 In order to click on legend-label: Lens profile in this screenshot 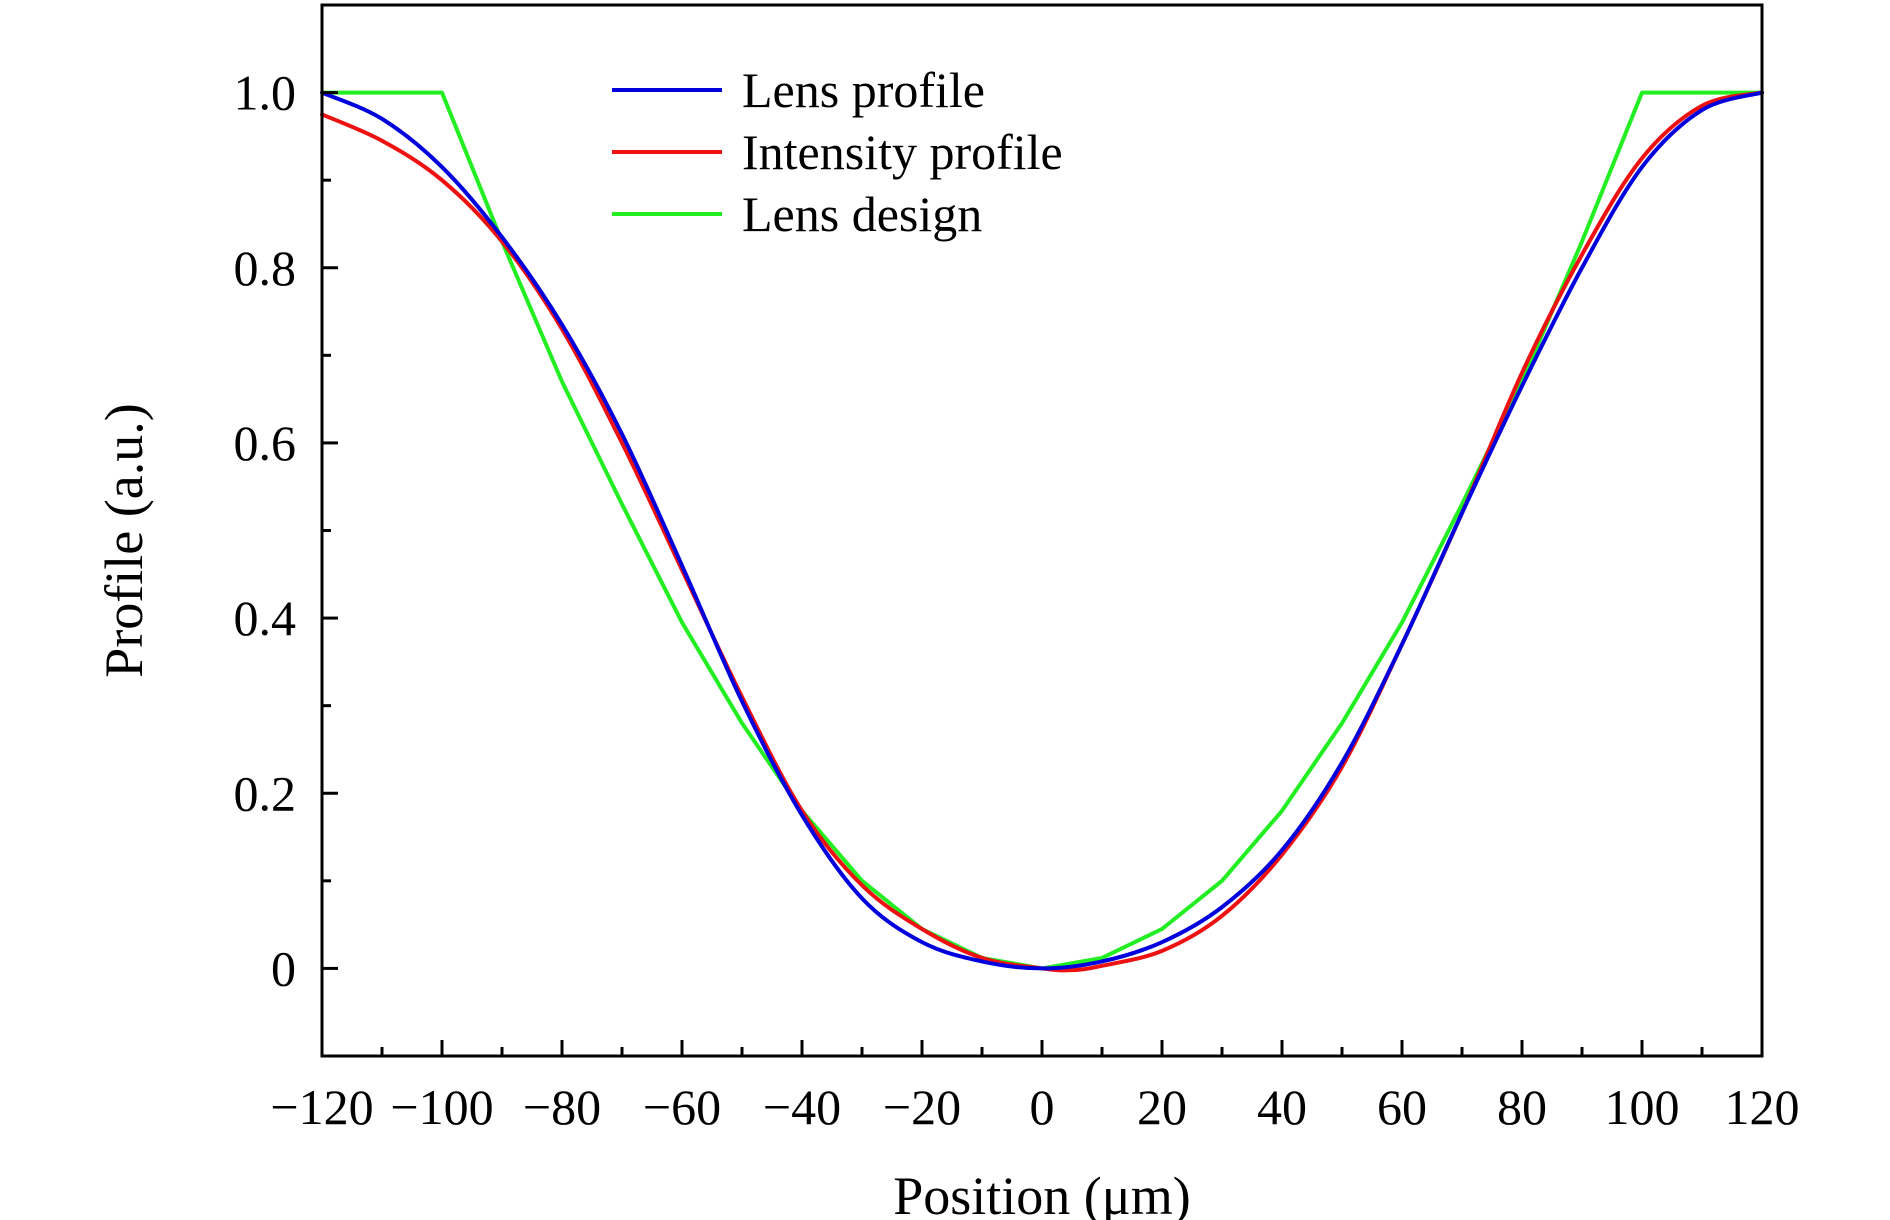, I will do `click(863, 90)`.